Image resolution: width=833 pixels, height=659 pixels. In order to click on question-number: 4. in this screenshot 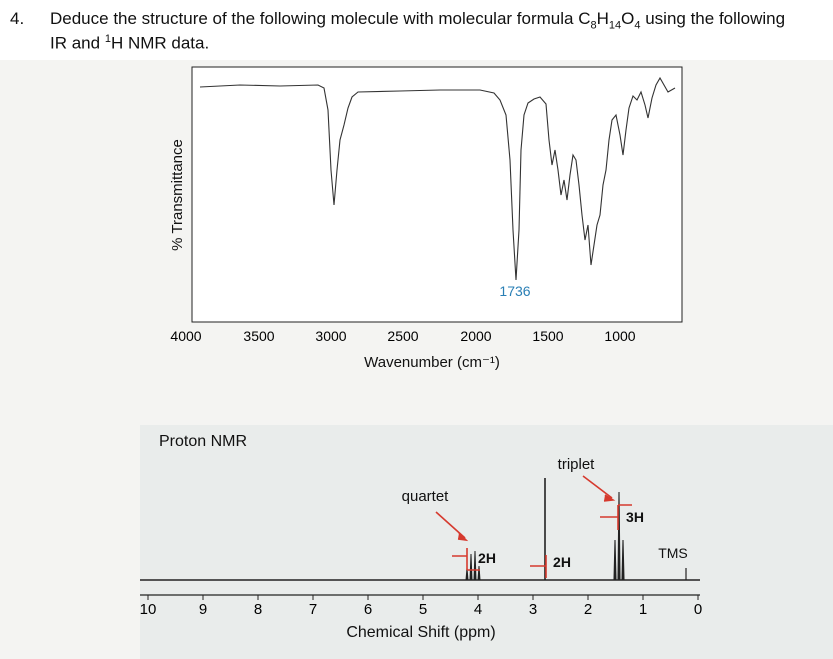, I will do `click(17, 18)`.